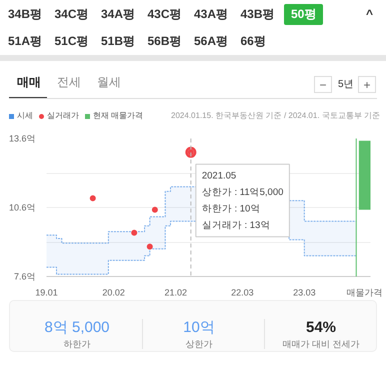 This screenshot has width=386, height=368. Describe the element at coordinates (304, 293) in the screenshot. I see `x-tick-label: 23.03` at that location.